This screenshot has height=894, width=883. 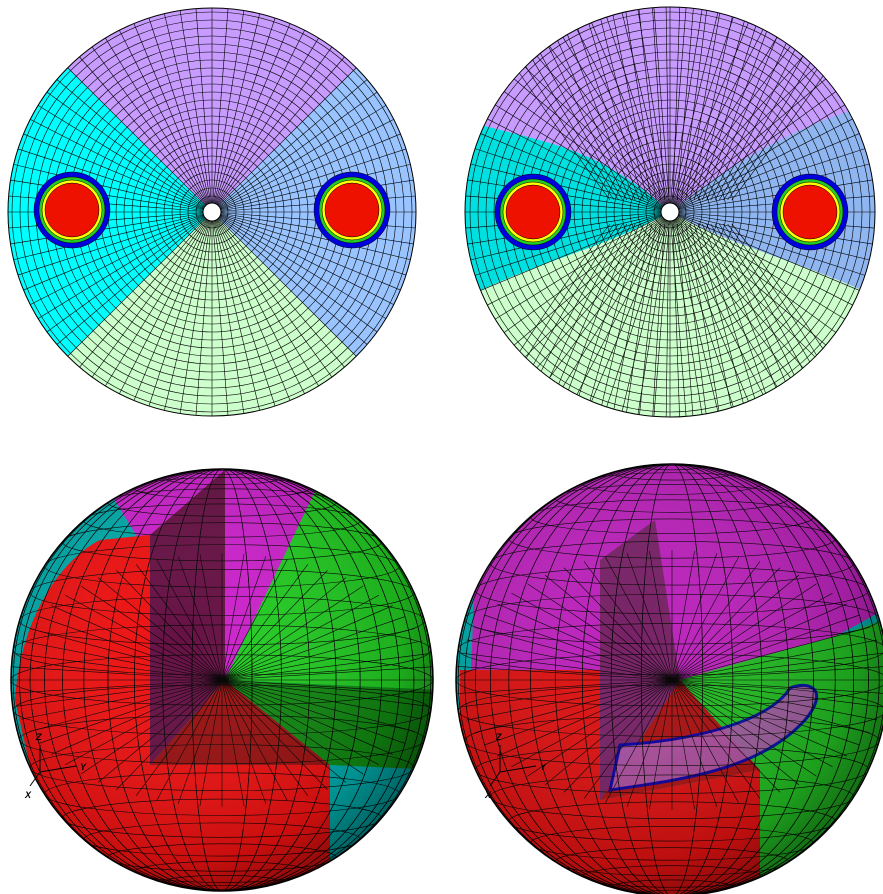 What do you see at coordinates (58, 769) in the screenshot?
I see `axis-y` at bounding box center [58, 769].